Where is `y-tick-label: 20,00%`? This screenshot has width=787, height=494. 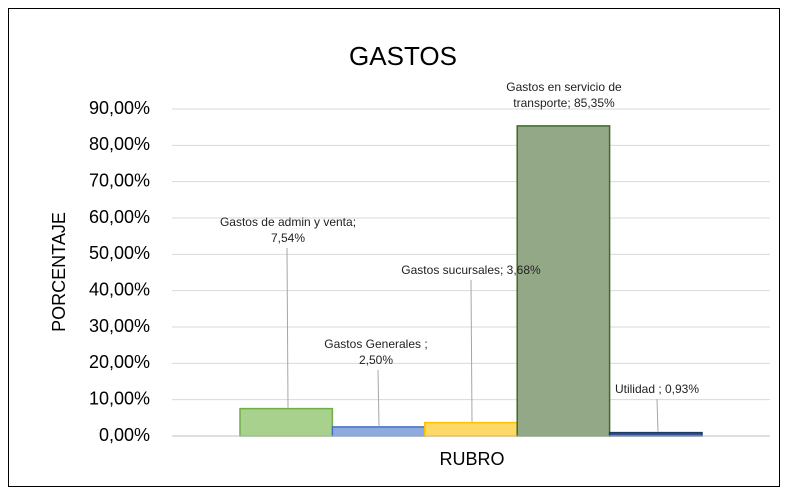
y-tick-label: 20,00% is located at coordinates (119, 362).